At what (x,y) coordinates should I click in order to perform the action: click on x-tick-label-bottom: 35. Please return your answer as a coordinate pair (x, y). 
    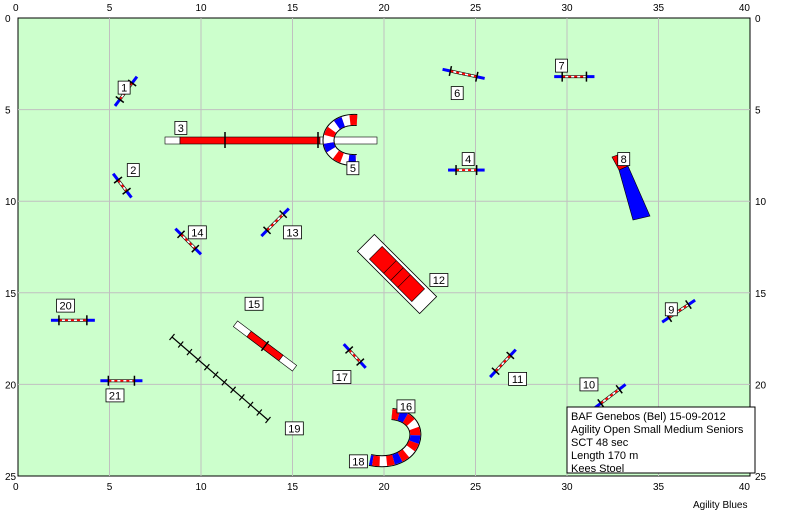
    Looking at the image, I should click on (659, 487).